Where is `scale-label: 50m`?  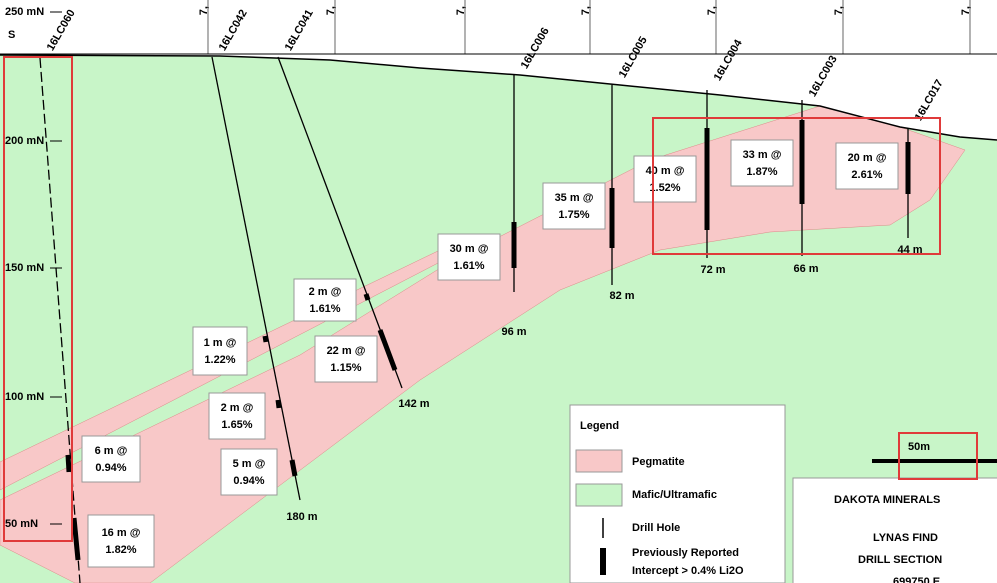
scale-label: 50m is located at coordinates (919, 447).